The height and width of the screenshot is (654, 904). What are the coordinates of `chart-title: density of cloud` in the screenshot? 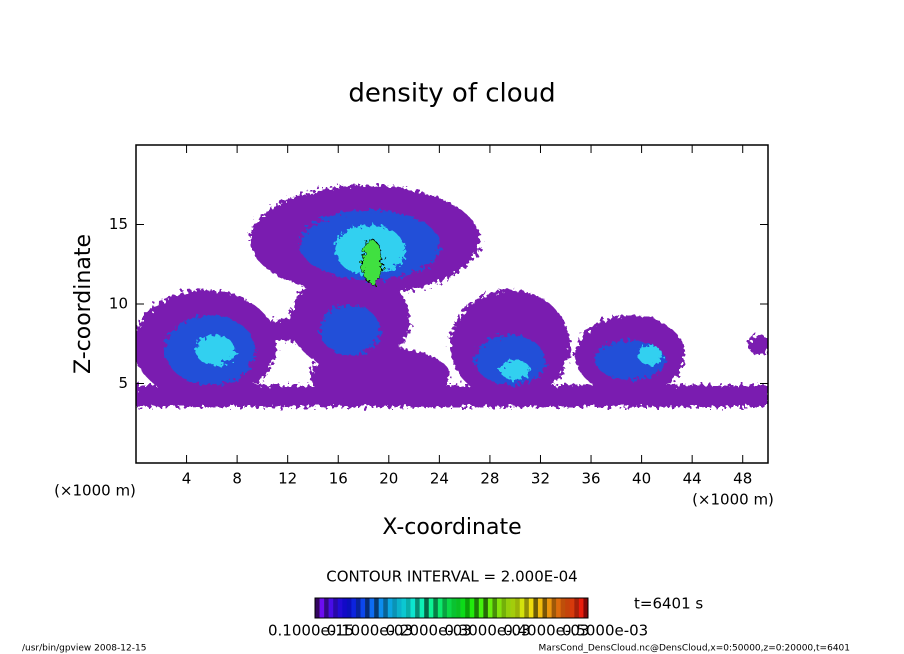 It's located at (451, 94).